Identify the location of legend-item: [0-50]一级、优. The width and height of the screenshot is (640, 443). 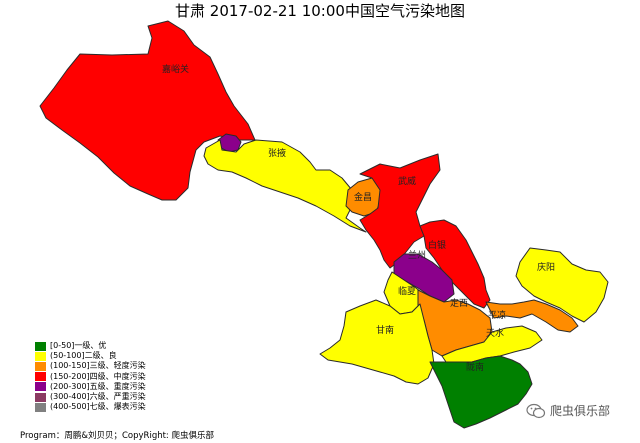
(90, 346).